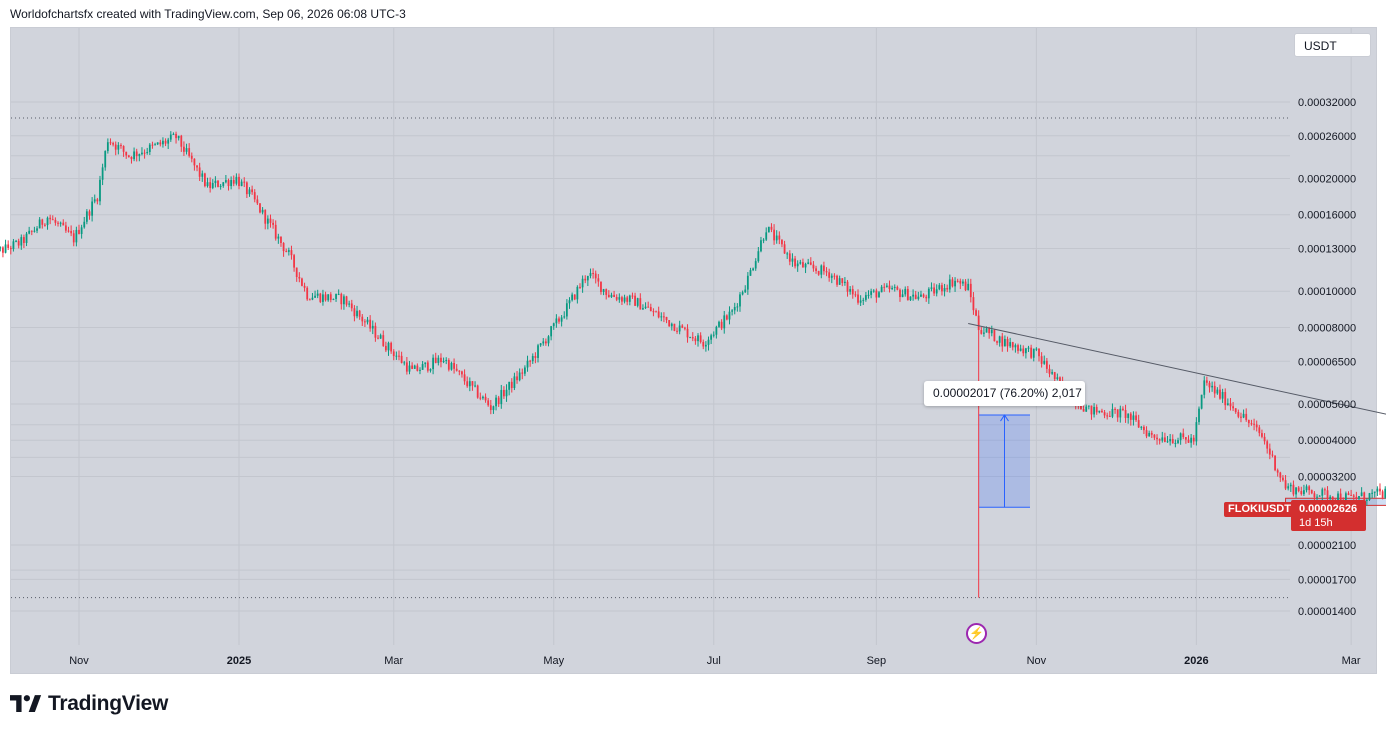 This screenshot has width=1386, height=734. What do you see at coordinates (877, 661) in the screenshot?
I see `time-tick-label: Sep` at bounding box center [877, 661].